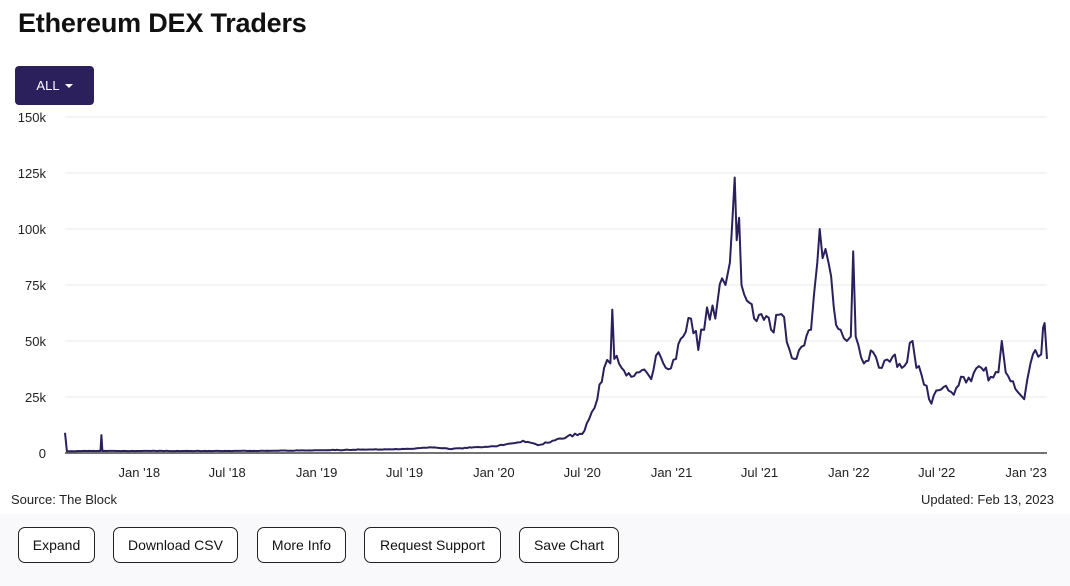  What do you see at coordinates (672, 472) in the screenshot?
I see `x-tick-label: Jan '21` at bounding box center [672, 472].